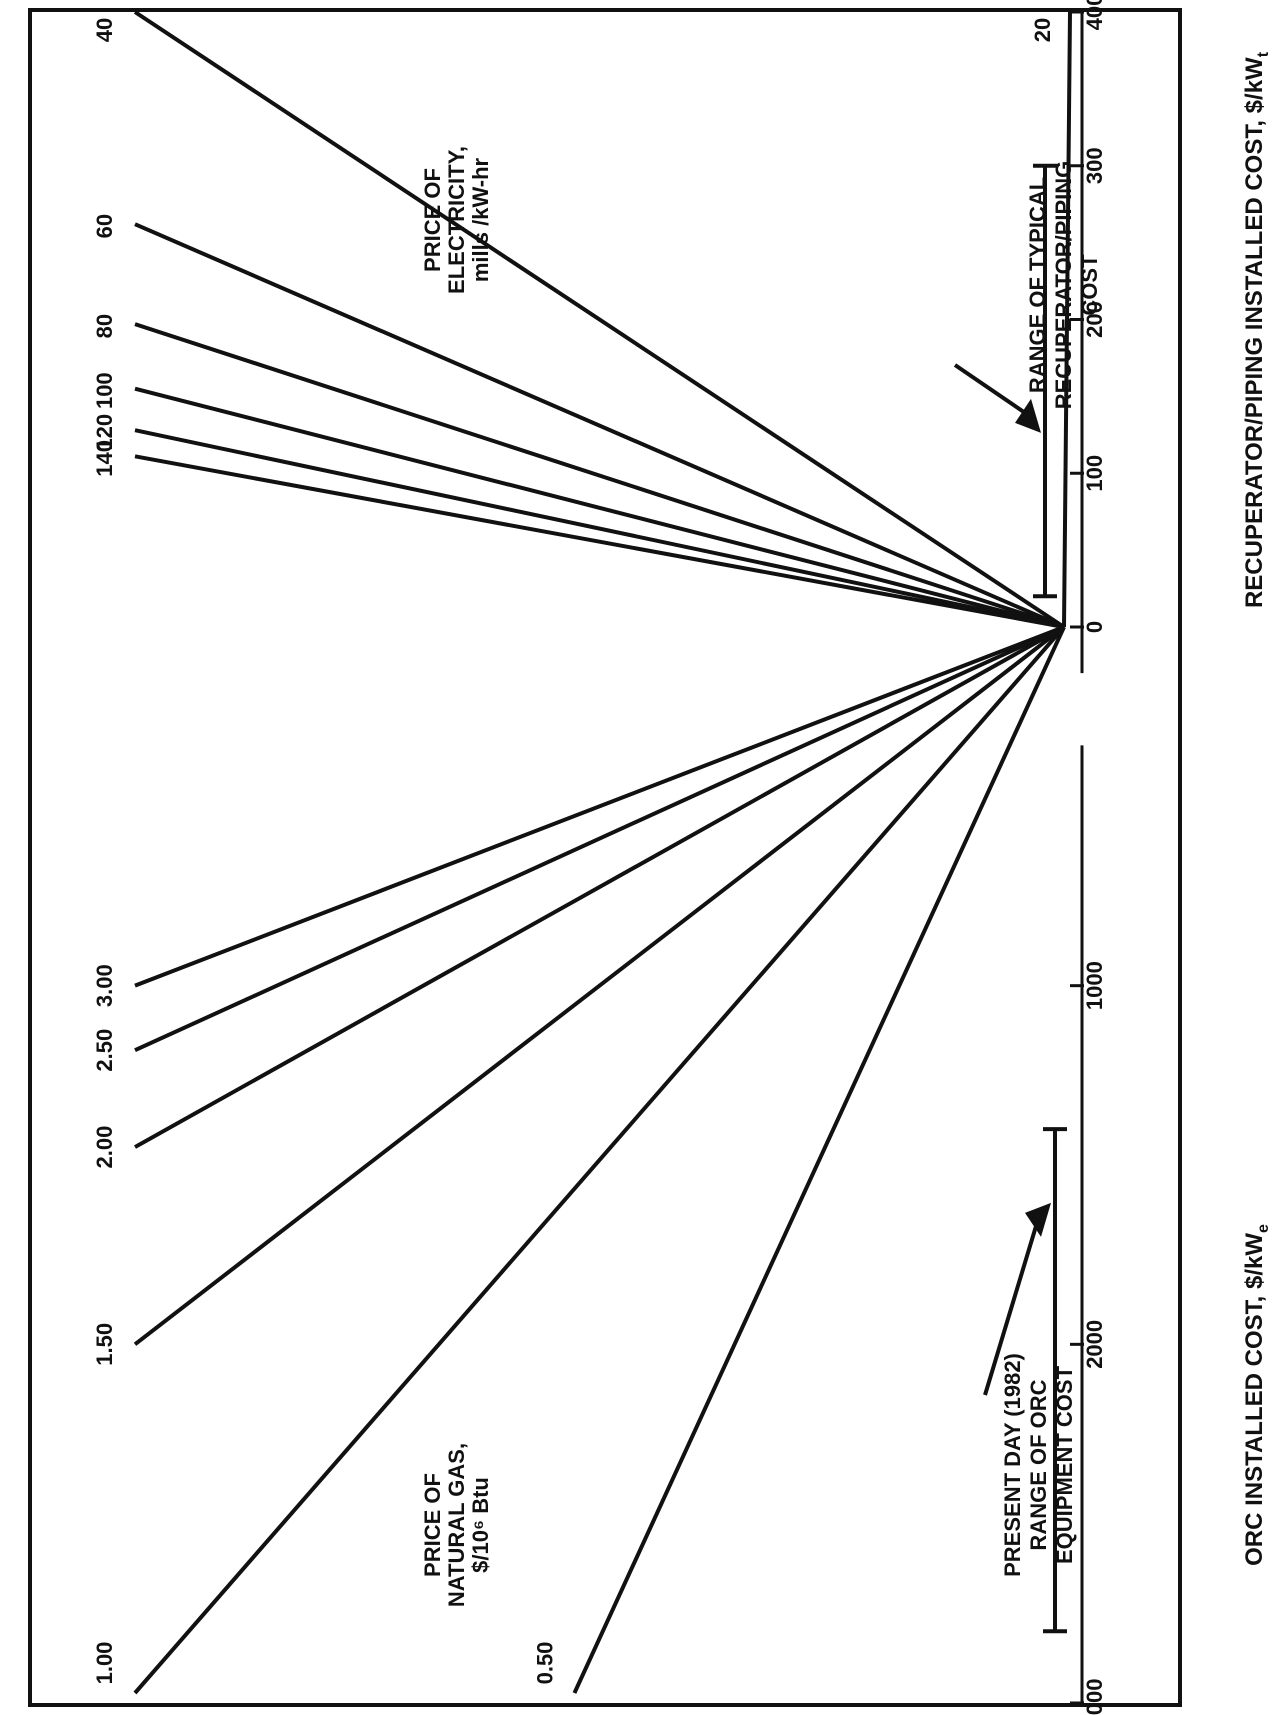  I want to click on right-axis-title: RECUPERATOR/PIPING INSTALLED COST, $/kWt, so click(1256, 329).